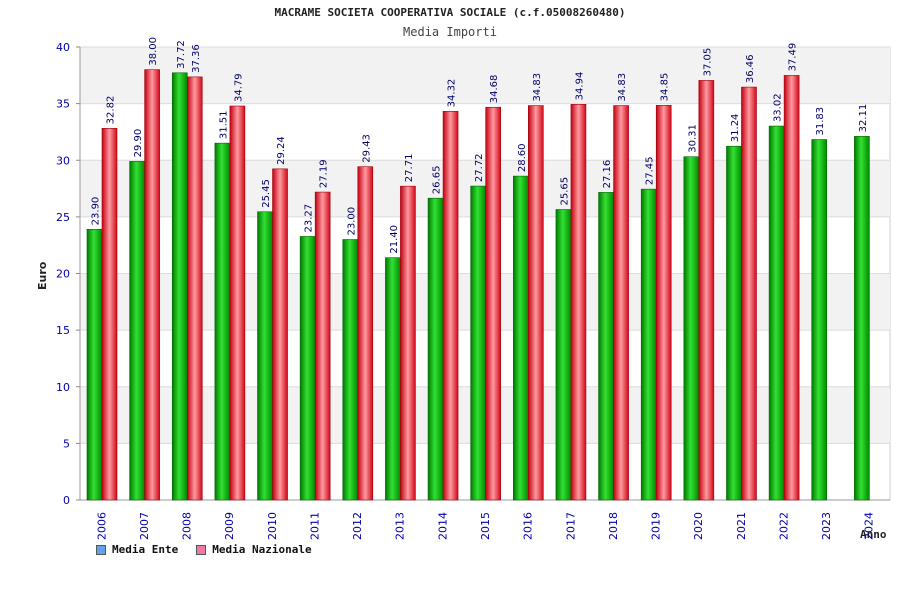 The height and width of the screenshot is (600, 900). Describe the element at coordinates (351, 221) in the screenshot. I see `bar-label-media-ente: 23.00` at that location.